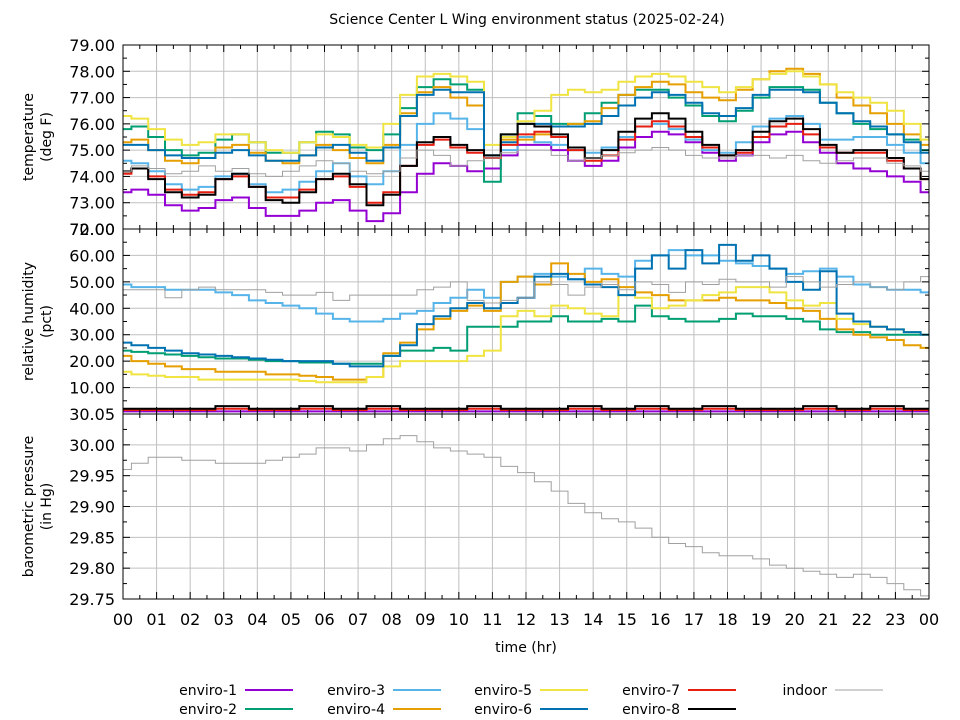  What do you see at coordinates (356, 710) in the screenshot?
I see `legend-label: enviro-4` at bounding box center [356, 710].